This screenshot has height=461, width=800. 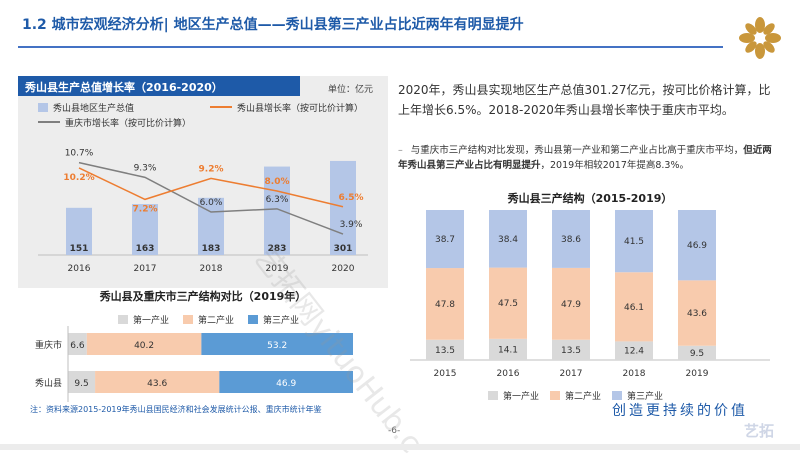 I want to click on segment-label: 40.2, so click(x=144, y=346).